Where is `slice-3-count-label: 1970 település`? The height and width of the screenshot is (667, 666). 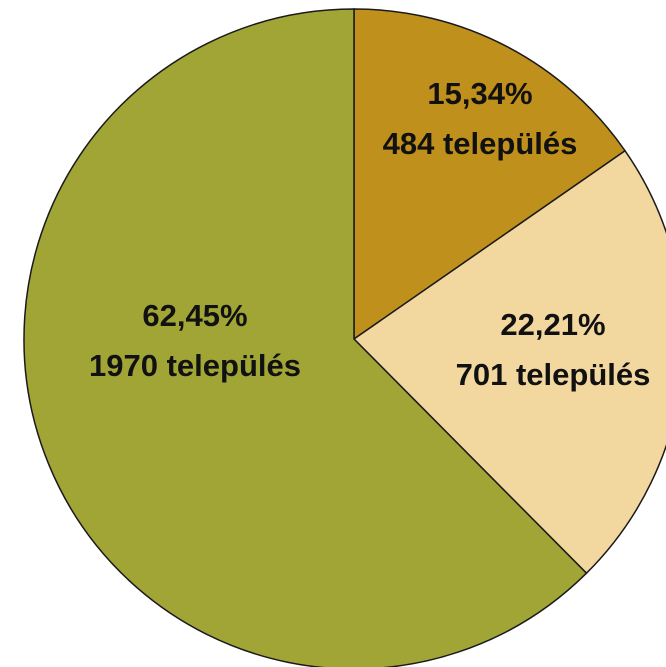 slice-3-count-label: 1970 település is located at coordinates (195, 365).